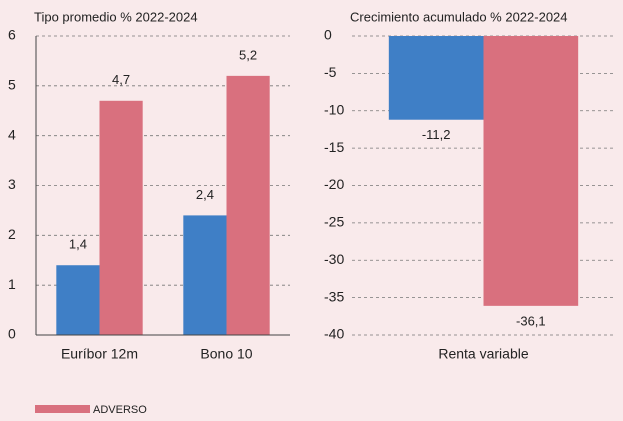 This screenshot has height=421, width=623. What do you see at coordinates (78, 244) in the screenshot?
I see `data-label: 1,4` at bounding box center [78, 244].